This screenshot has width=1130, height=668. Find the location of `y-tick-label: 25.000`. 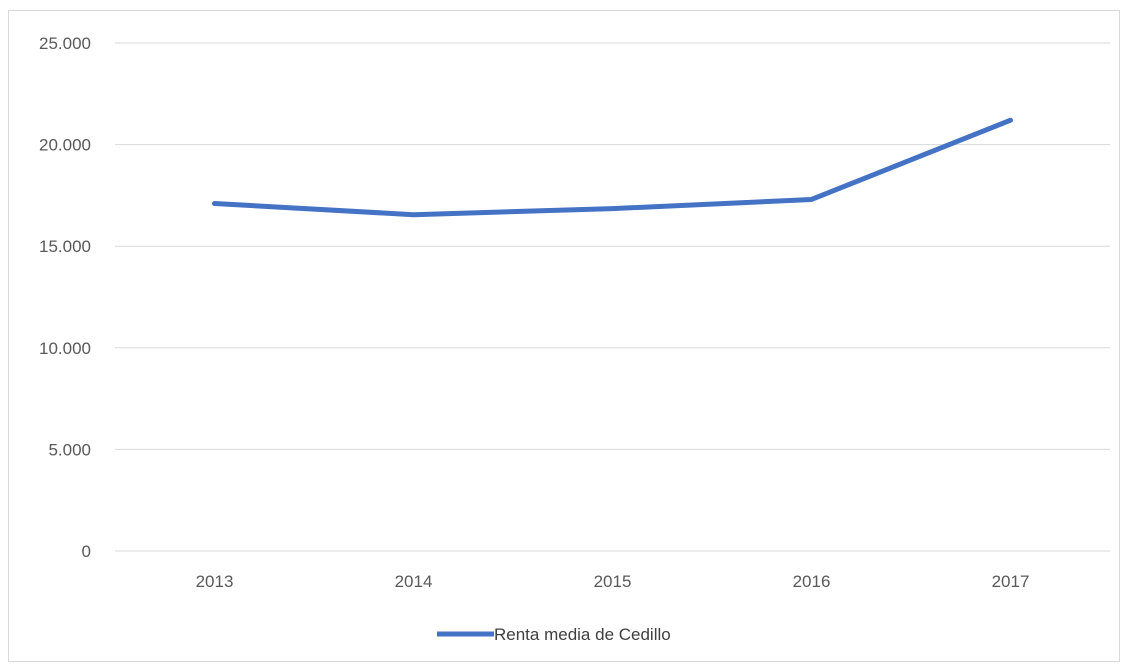

y-tick-label: 25.000 is located at coordinates (65, 43).